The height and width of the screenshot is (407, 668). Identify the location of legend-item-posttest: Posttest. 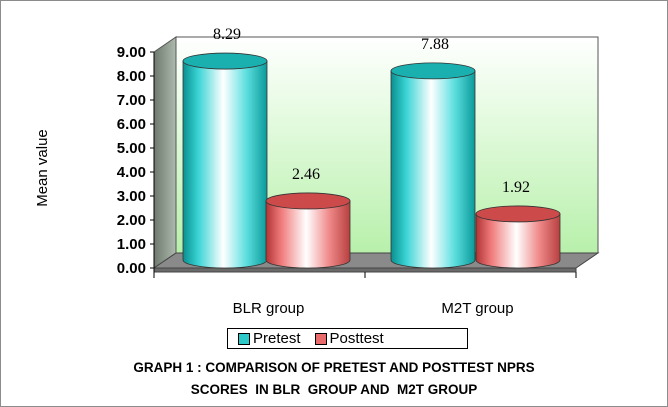
(349, 338).